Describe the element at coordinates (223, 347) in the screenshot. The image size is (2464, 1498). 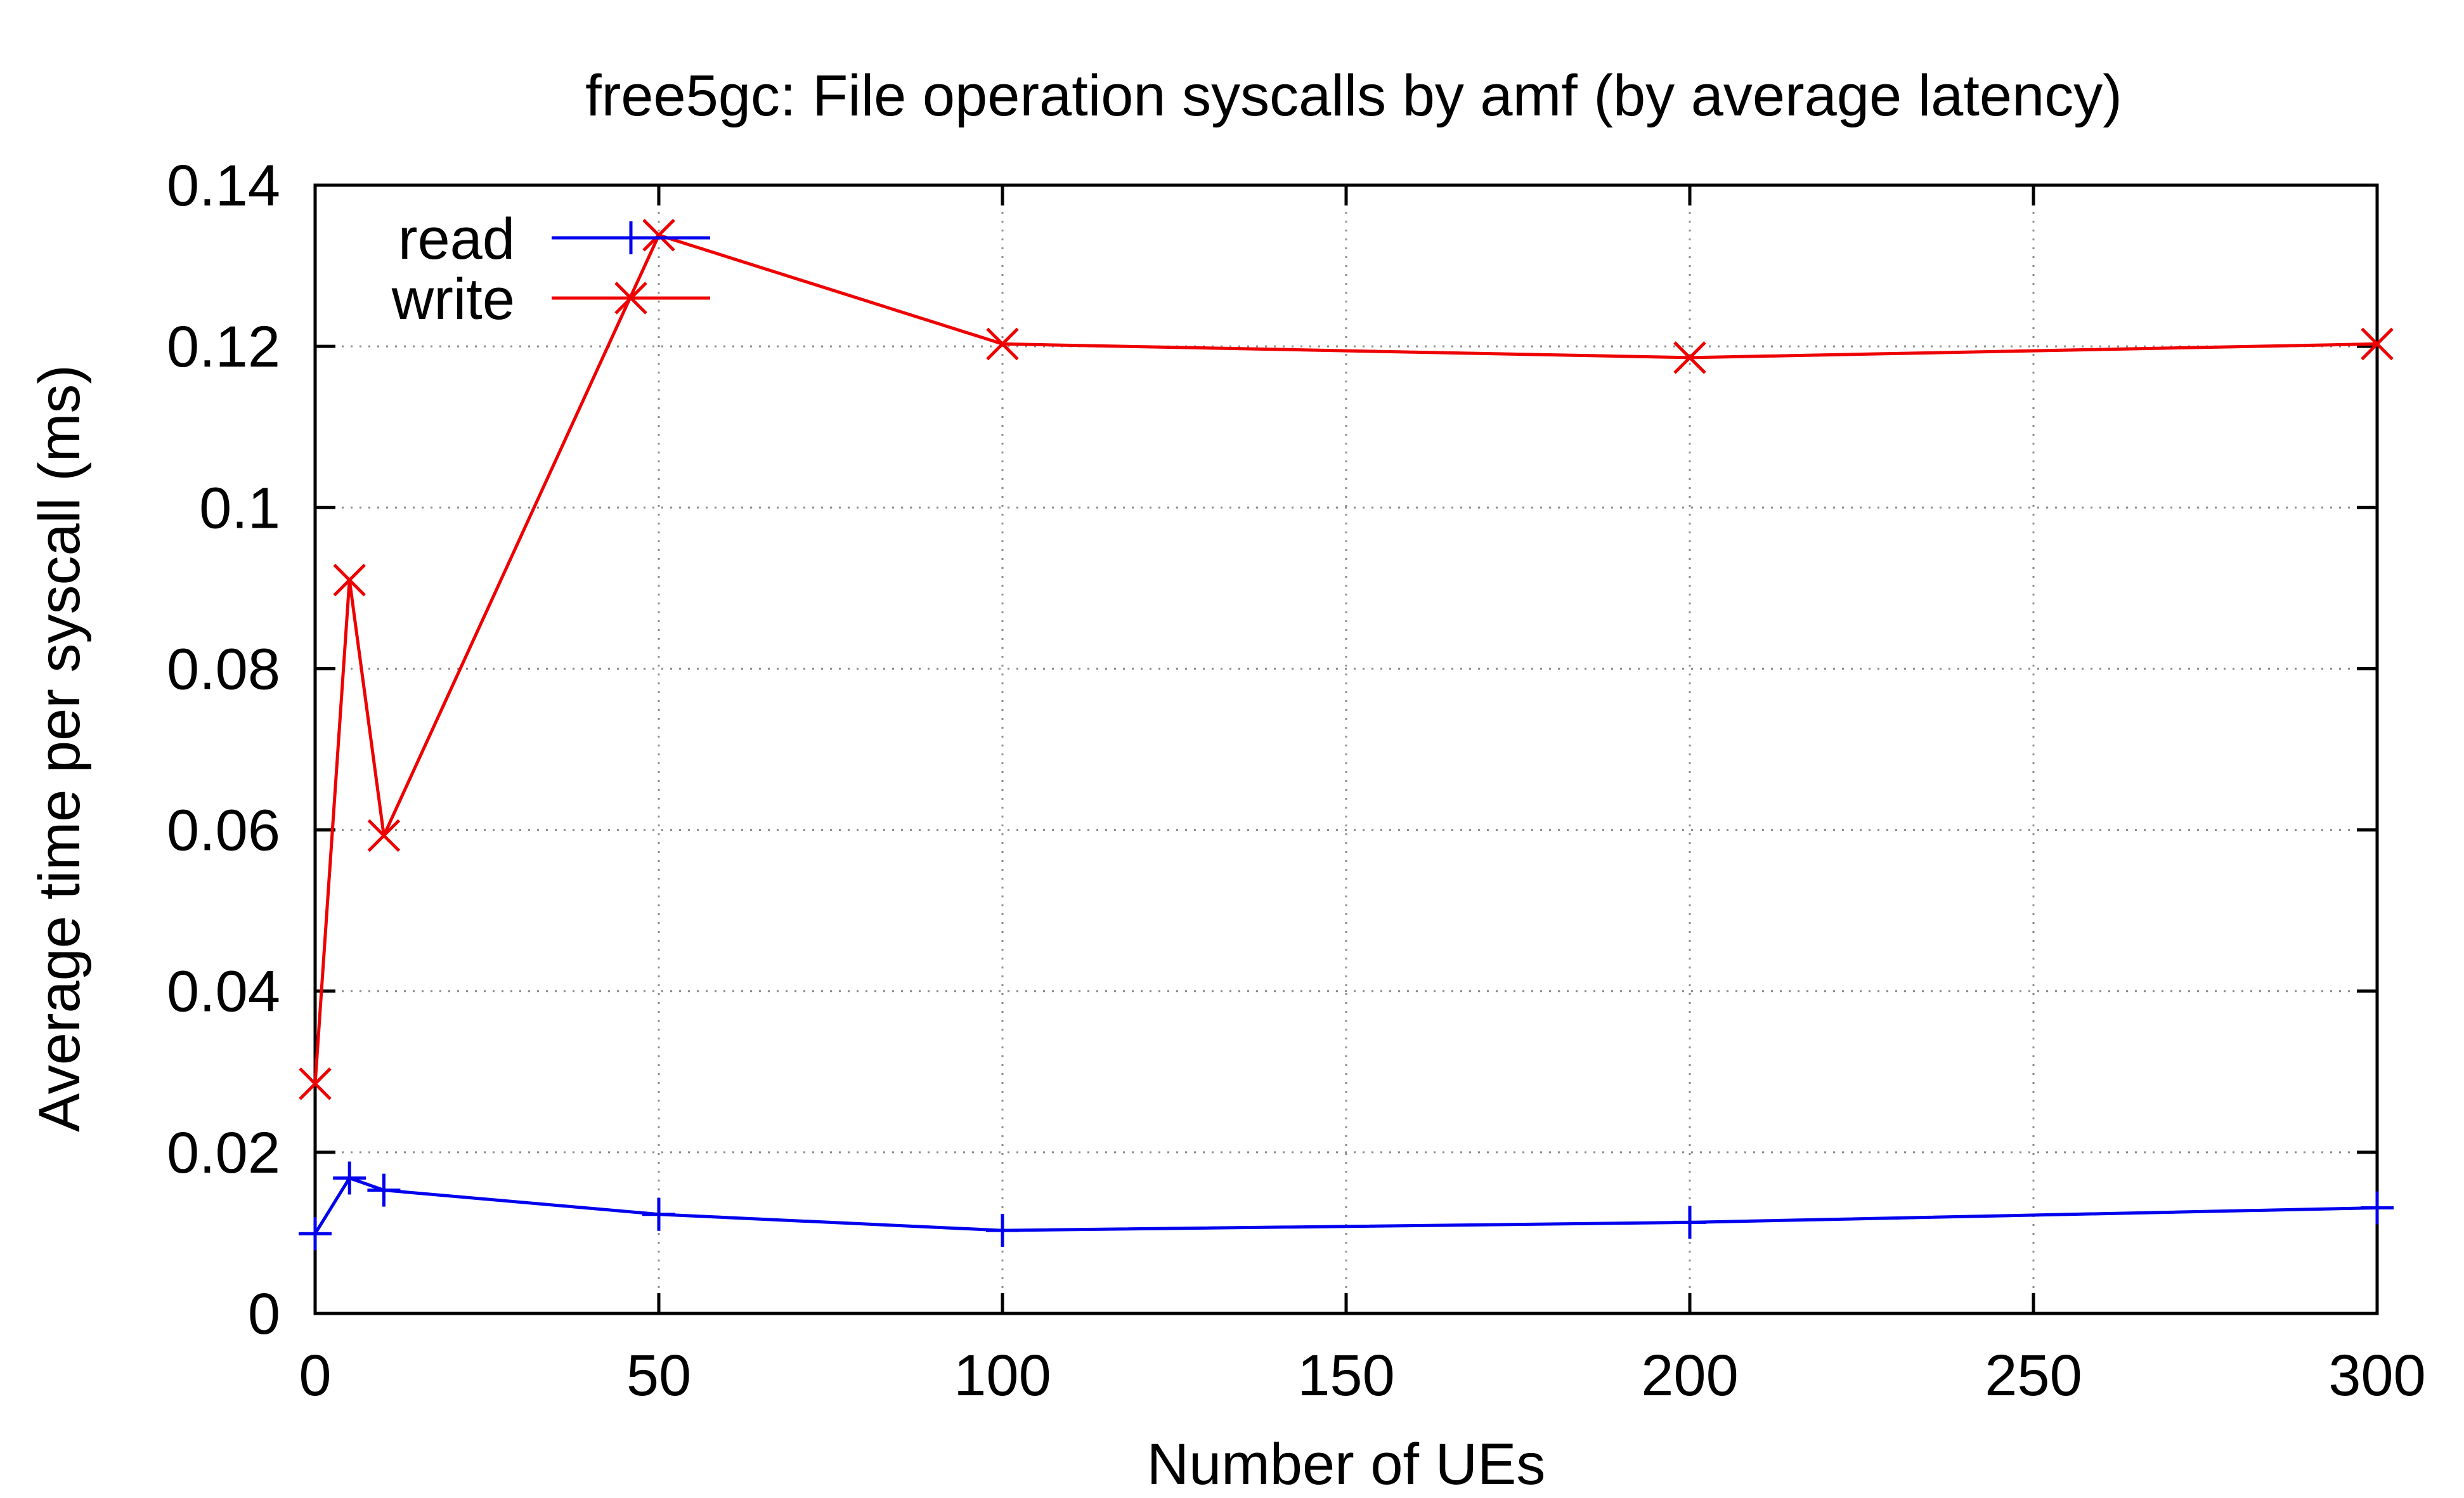
I see `y-tick-label: 0.12` at that location.